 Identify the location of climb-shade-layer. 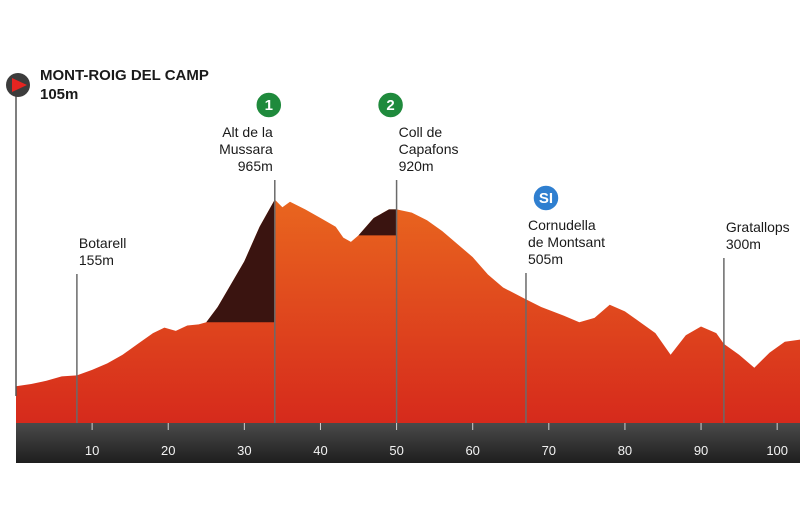
(301, 261).